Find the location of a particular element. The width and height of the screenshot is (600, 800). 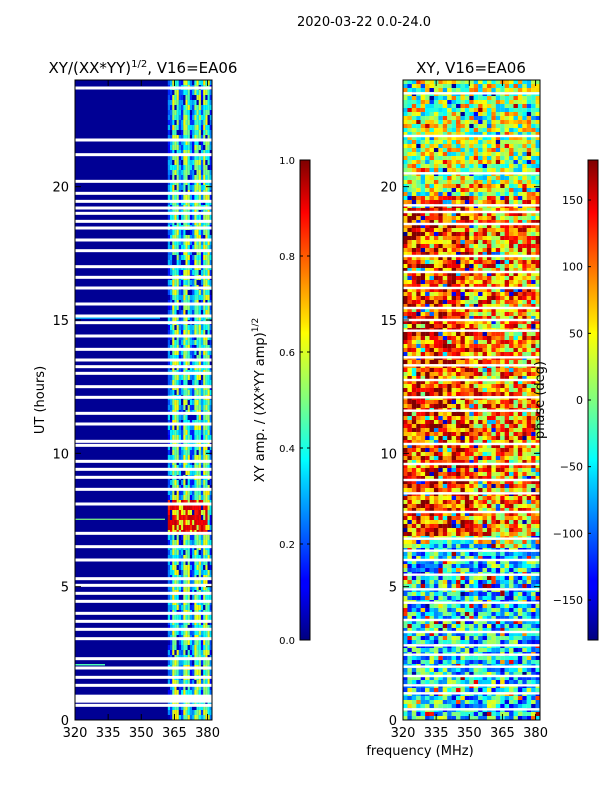

amplitude-gap is located at coordinates (143, 639).